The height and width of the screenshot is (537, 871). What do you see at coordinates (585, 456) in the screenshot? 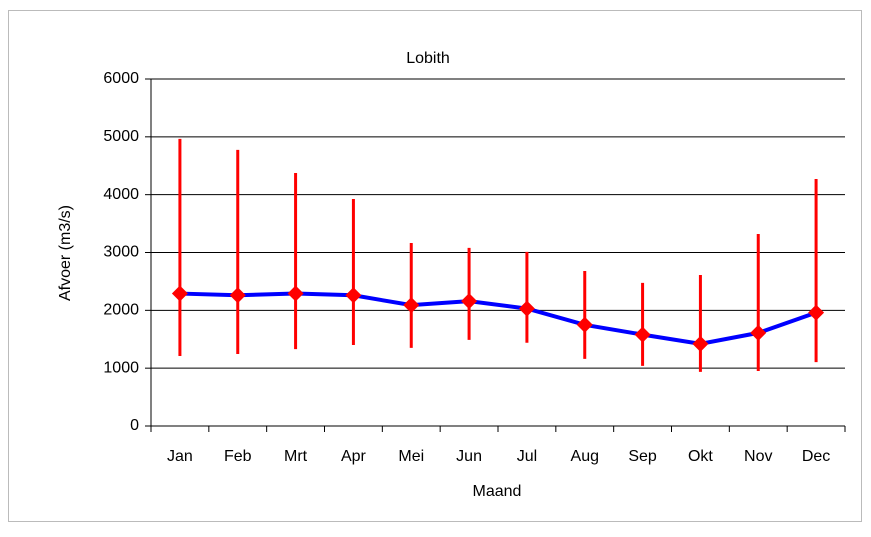
I see `x-tick-label: Aug` at bounding box center [585, 456].